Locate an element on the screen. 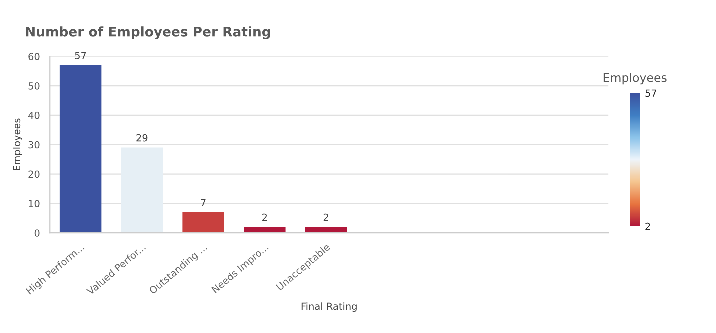 The width and height of the screenshot is (716, 333). color-bar-title: Employees is located at coordinates (635, 79).